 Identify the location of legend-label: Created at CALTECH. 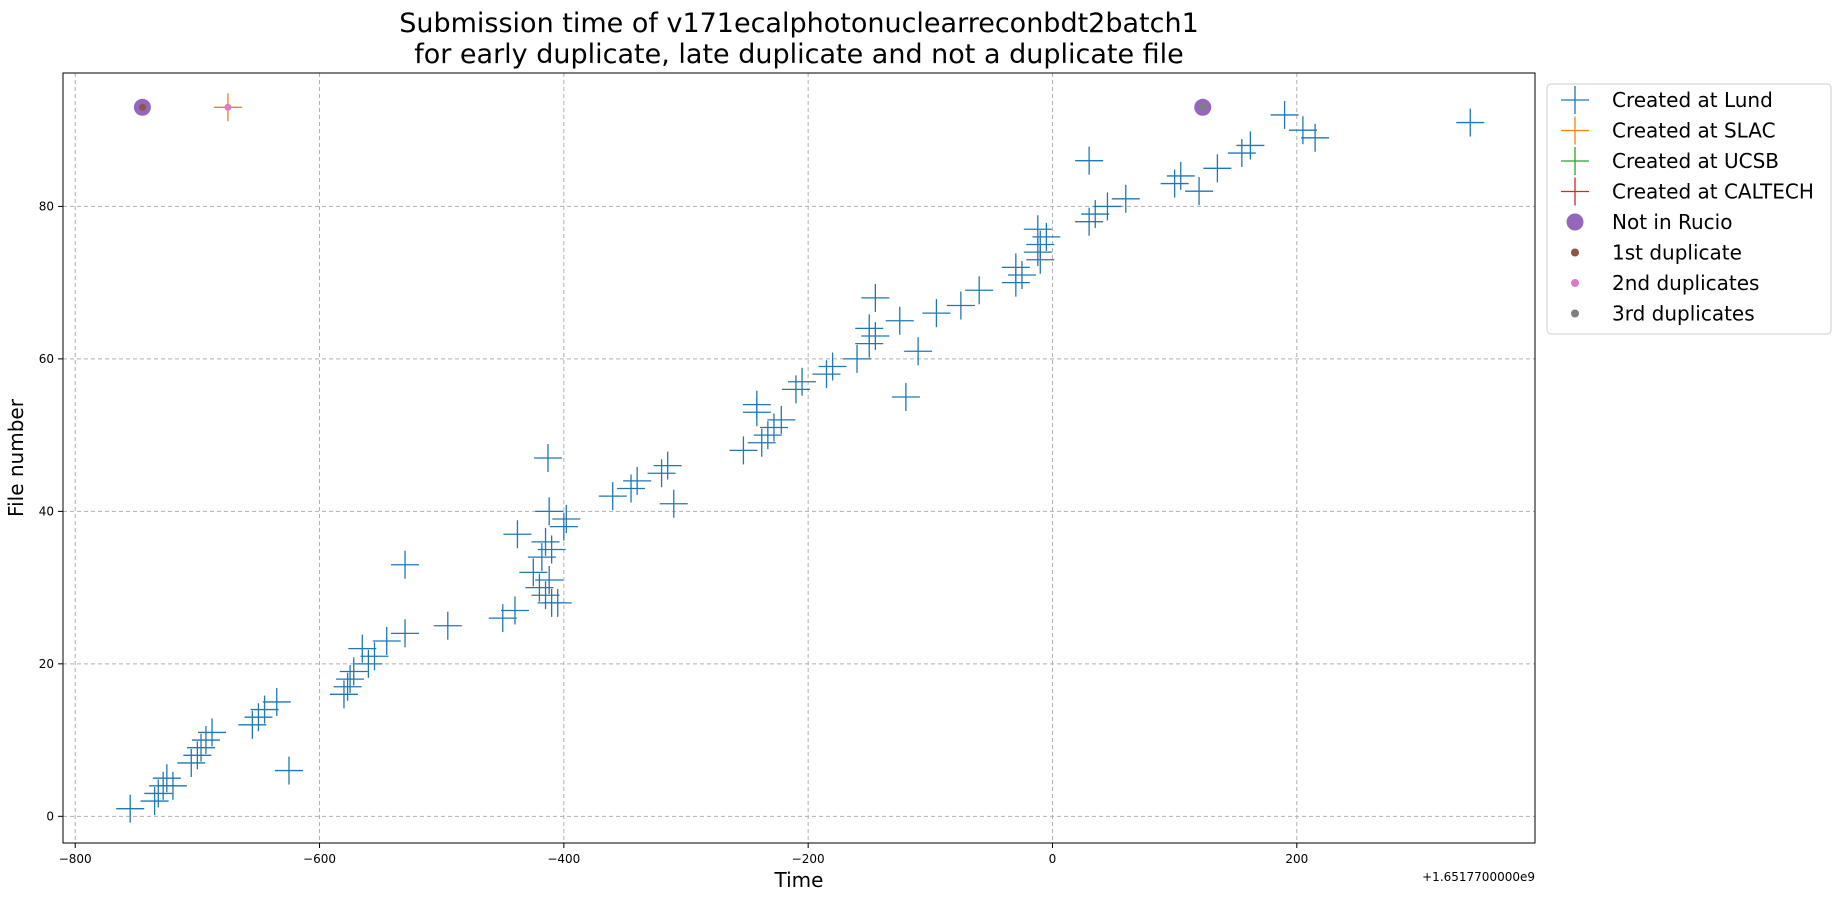
(1713, 192).